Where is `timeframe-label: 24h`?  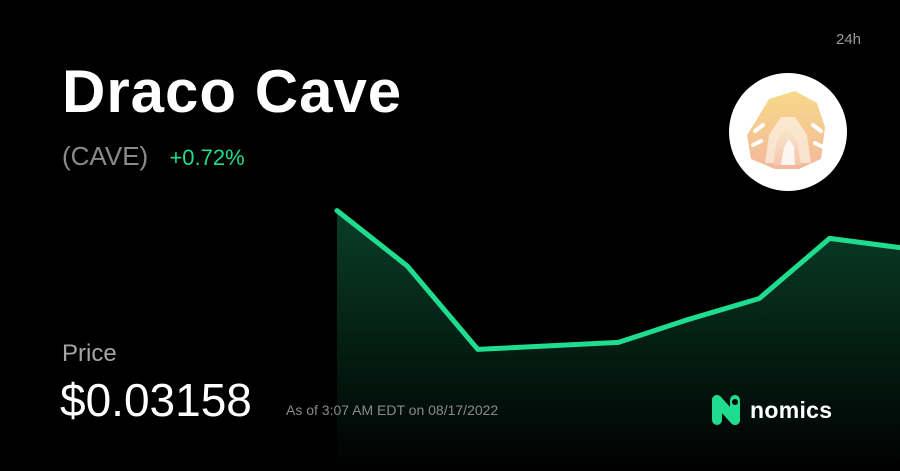 timeframe-label: 24h is located at coordinates (849, 39).